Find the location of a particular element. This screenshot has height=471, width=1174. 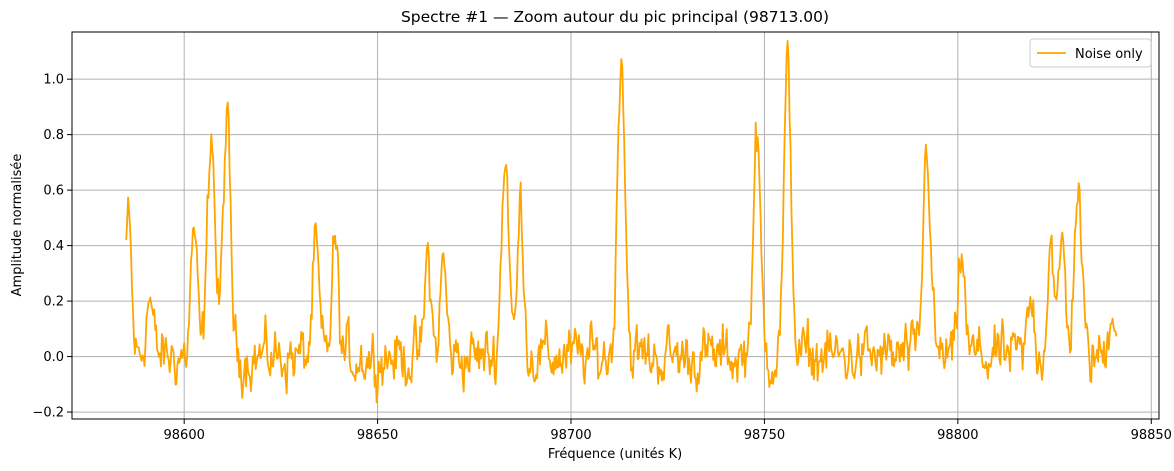

x-axis-title: Fréquence (unités K) is located at coordinates (615, 454).